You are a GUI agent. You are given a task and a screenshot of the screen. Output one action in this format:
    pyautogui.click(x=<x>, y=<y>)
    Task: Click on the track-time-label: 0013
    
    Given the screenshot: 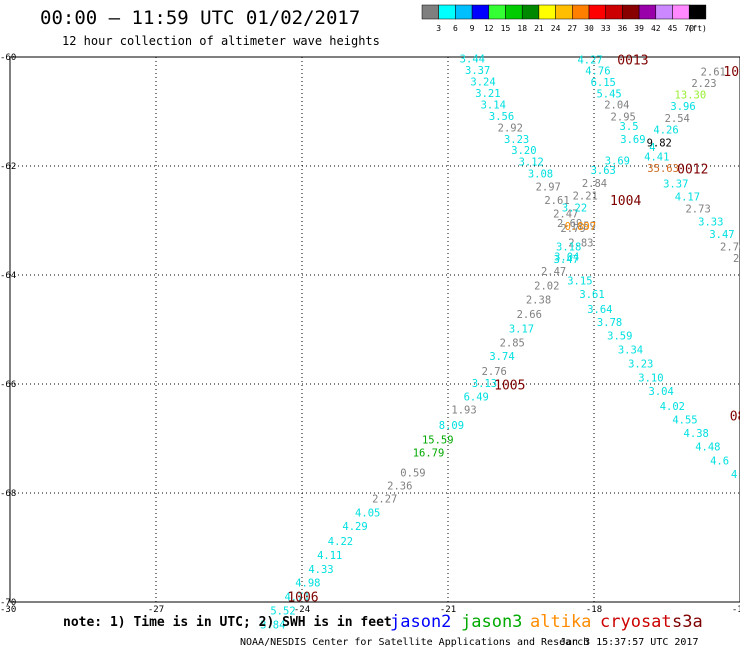 What is the action you would take?
    pyautogui.click(x=632, y=61)
    